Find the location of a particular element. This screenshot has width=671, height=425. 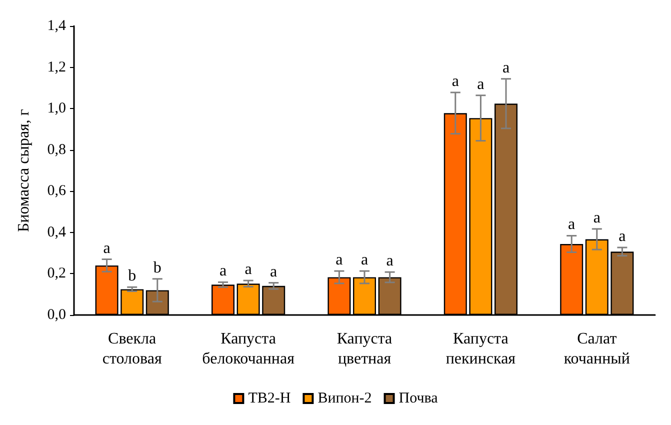

x-tick-label: Свекла столовая is located at coordinates (132, 349).